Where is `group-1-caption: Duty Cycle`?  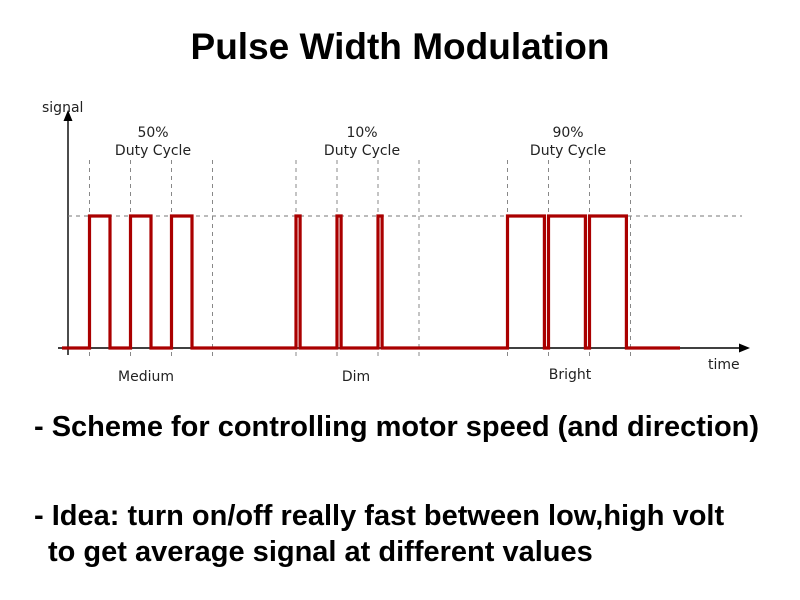
group-1-caption: Duty Cycle is located at coordinates (153, 151).